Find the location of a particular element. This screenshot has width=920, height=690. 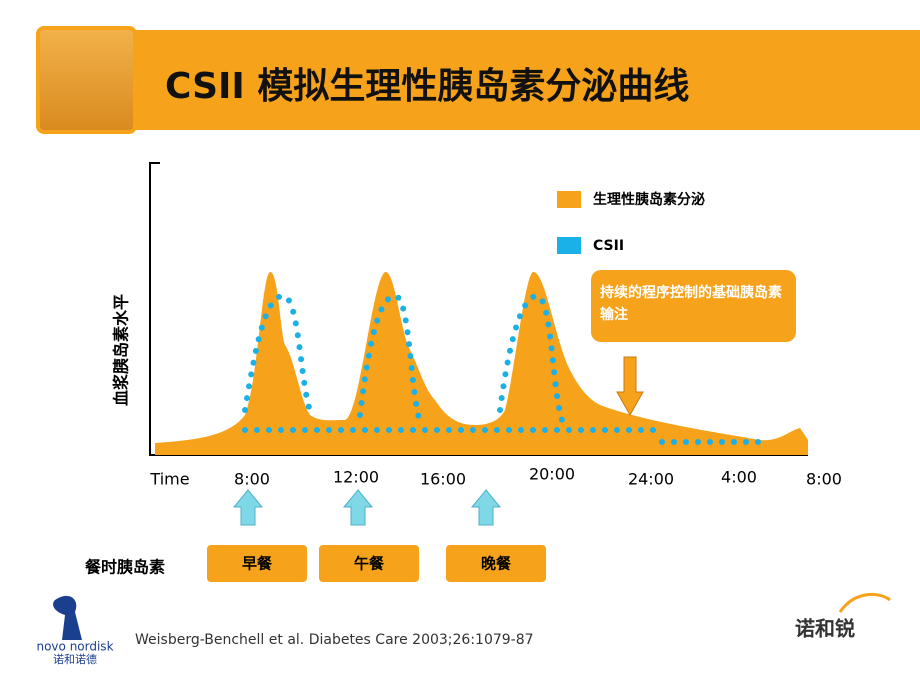

callout-wrap: 持续的程序控制的基础胰岛素输注 is located at coordinates (691, 304).